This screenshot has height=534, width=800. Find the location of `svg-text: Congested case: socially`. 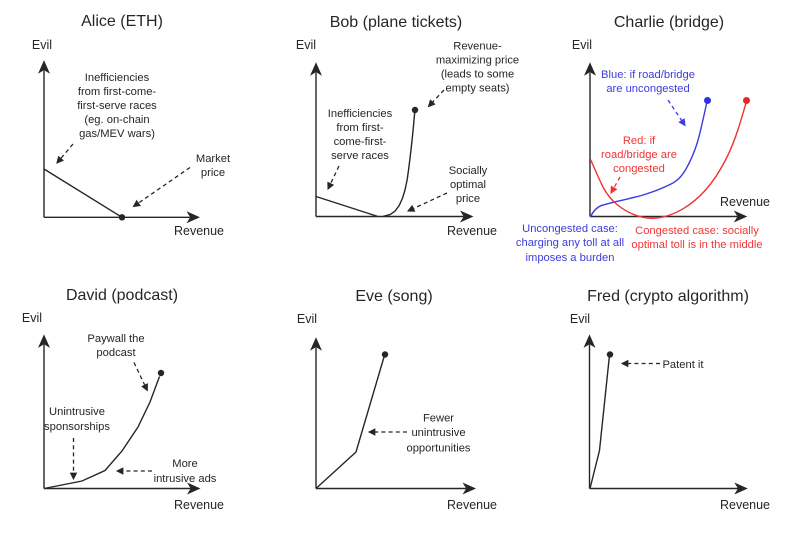

svg-text: Congested case: socially is located at coordinates (697, 231).